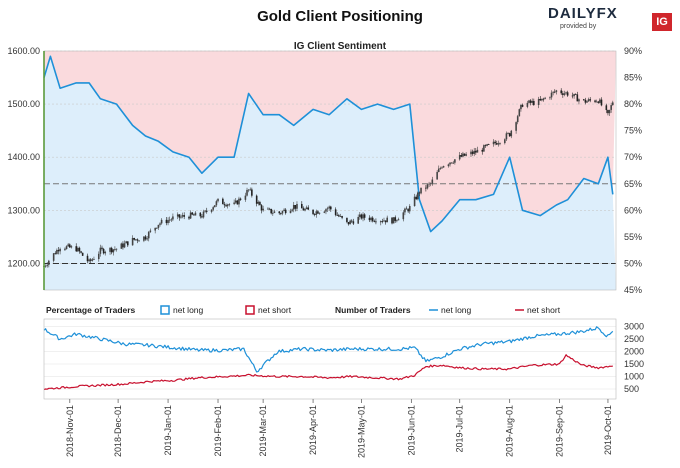 The image size is (680, 468). I want to click on month-tick-label: 2019-Jul-01, so click(460, 429).